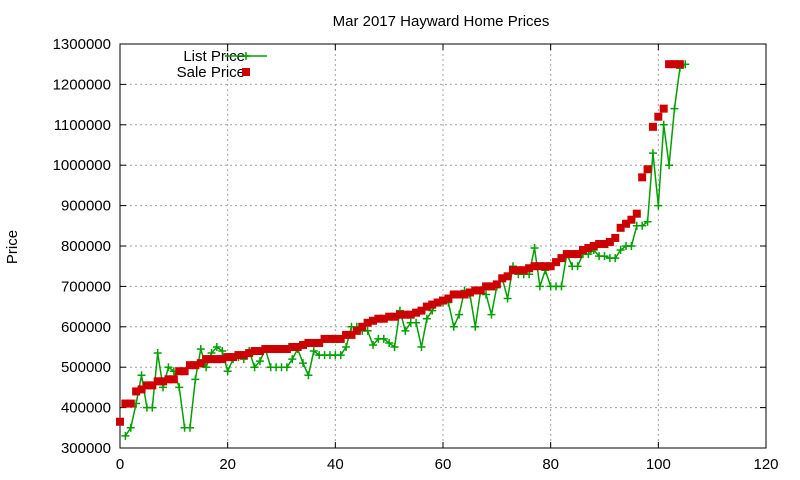 This screenshot has width=800, height=480. Describe the element at coordinates (12, 247) in the screenshot. I see `y-axis-label: Price` at that location.